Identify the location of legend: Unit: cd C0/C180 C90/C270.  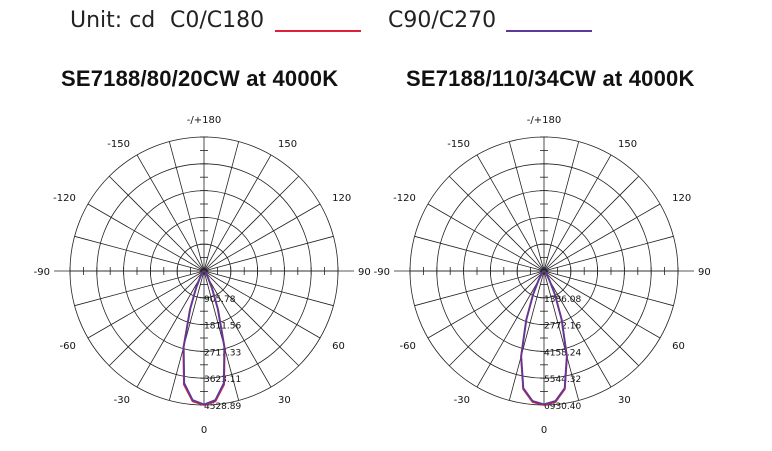
(386, 25).